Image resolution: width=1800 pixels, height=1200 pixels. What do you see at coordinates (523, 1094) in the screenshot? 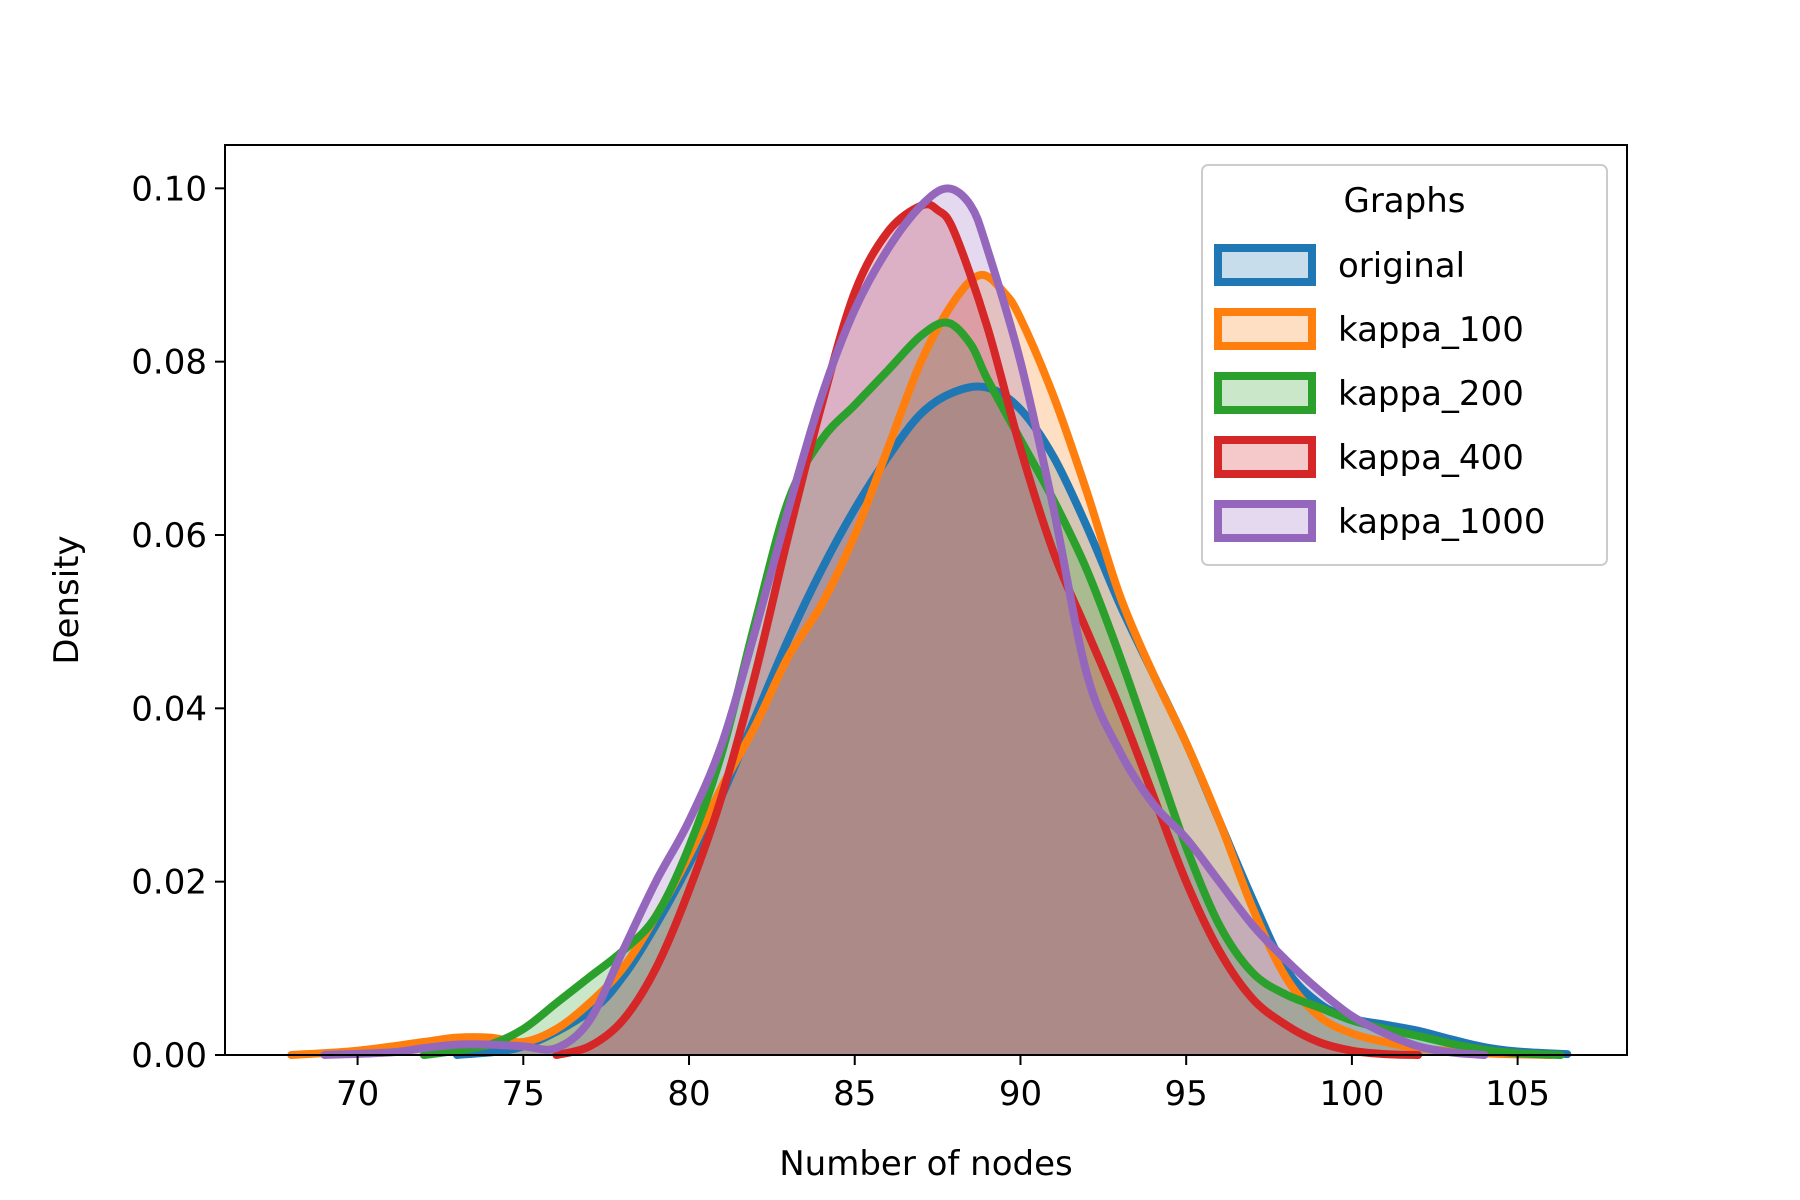
I see `x-tick-label: 75` at bounding box center [523, 1094].